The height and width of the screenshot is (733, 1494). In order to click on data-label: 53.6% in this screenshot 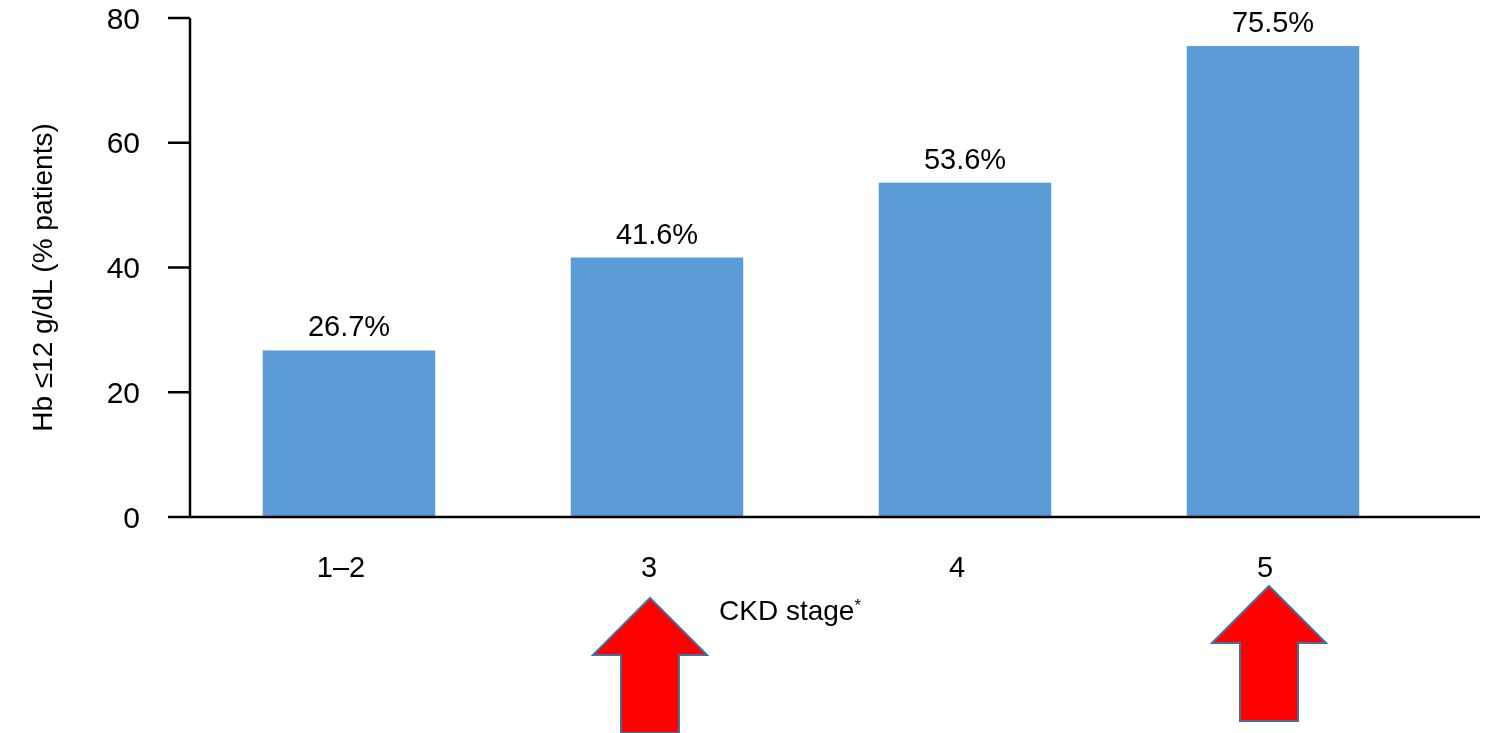, I will do `click(965, 158)`.